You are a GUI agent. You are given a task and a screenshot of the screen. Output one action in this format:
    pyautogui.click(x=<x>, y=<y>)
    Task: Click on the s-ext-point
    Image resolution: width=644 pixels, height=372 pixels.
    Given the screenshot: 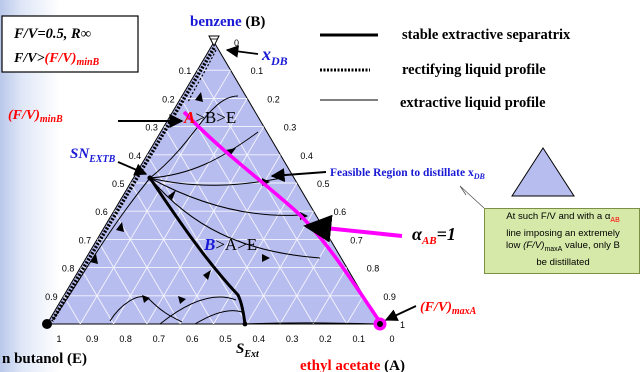 What is the action you would take?
    pyautogui.click(x=245, y=324)
    